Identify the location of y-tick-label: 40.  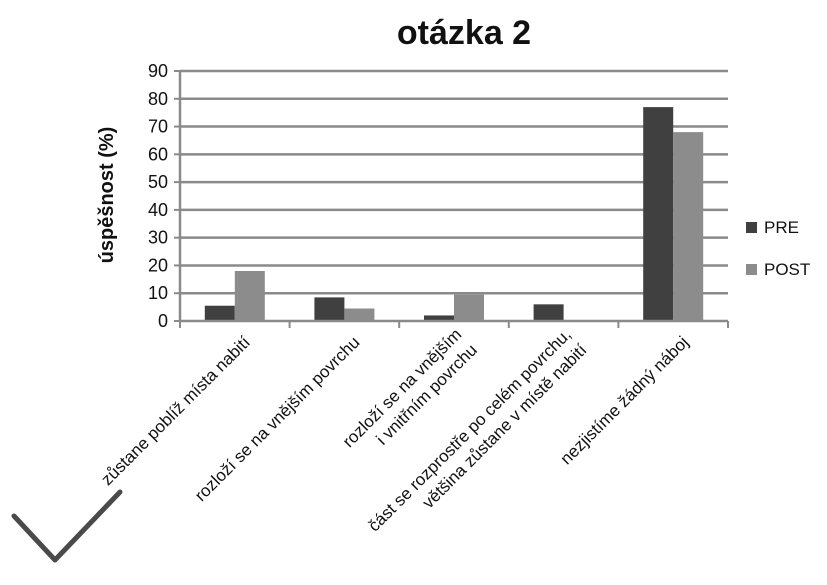
(158, 210).